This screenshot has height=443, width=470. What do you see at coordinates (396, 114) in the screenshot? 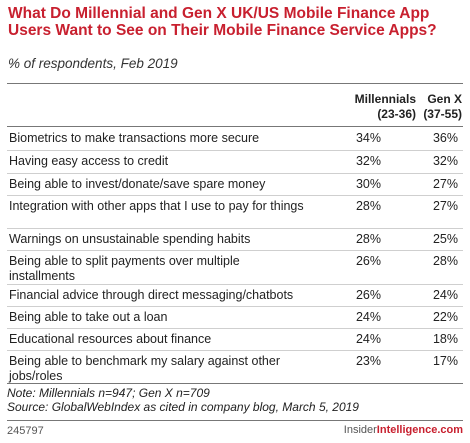
I see `column-header-millennials-range: (23-36)` at bounding box center [396, 114].